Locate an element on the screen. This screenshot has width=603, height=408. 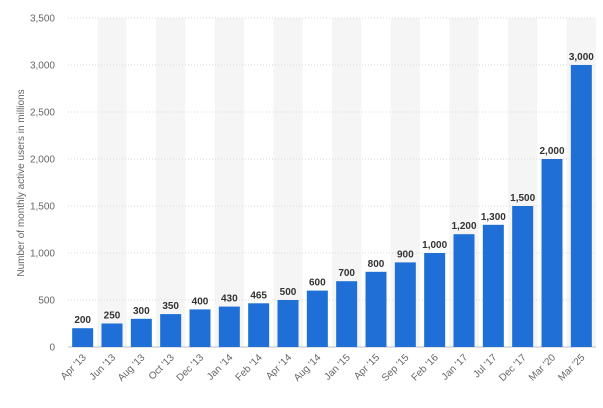
x-tick-label: Feb '16 is located at coordinates (425, 367).